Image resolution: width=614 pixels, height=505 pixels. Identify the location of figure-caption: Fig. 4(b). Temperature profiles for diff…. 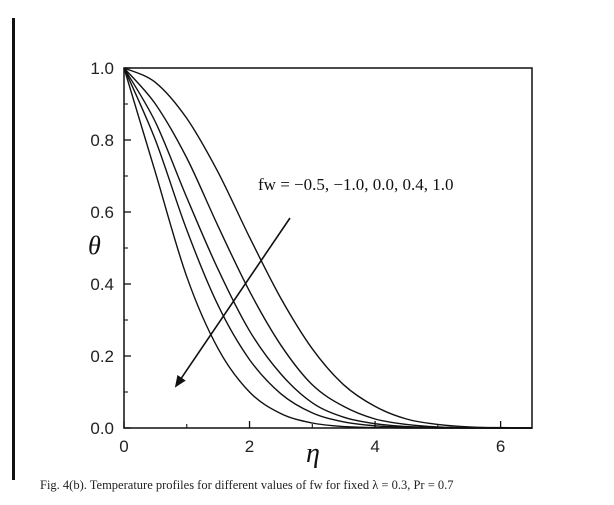
(247, 485).